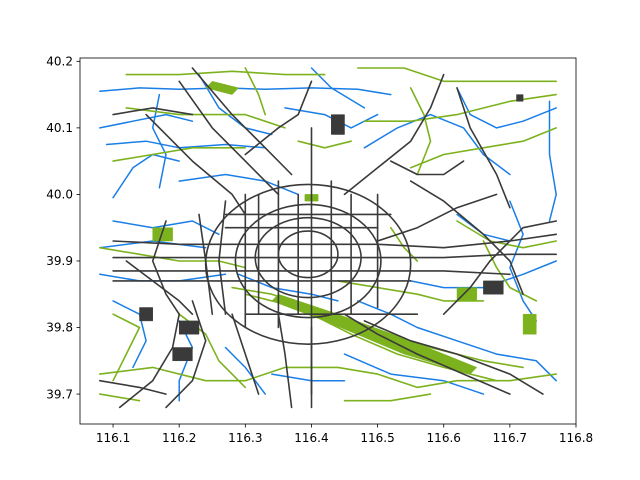 The image size is (640, 480). What do you see at coordinates (59, 394) in the screenshot?
I see `y-tick-label-0: 39.7` at bounding box center [59, 394].